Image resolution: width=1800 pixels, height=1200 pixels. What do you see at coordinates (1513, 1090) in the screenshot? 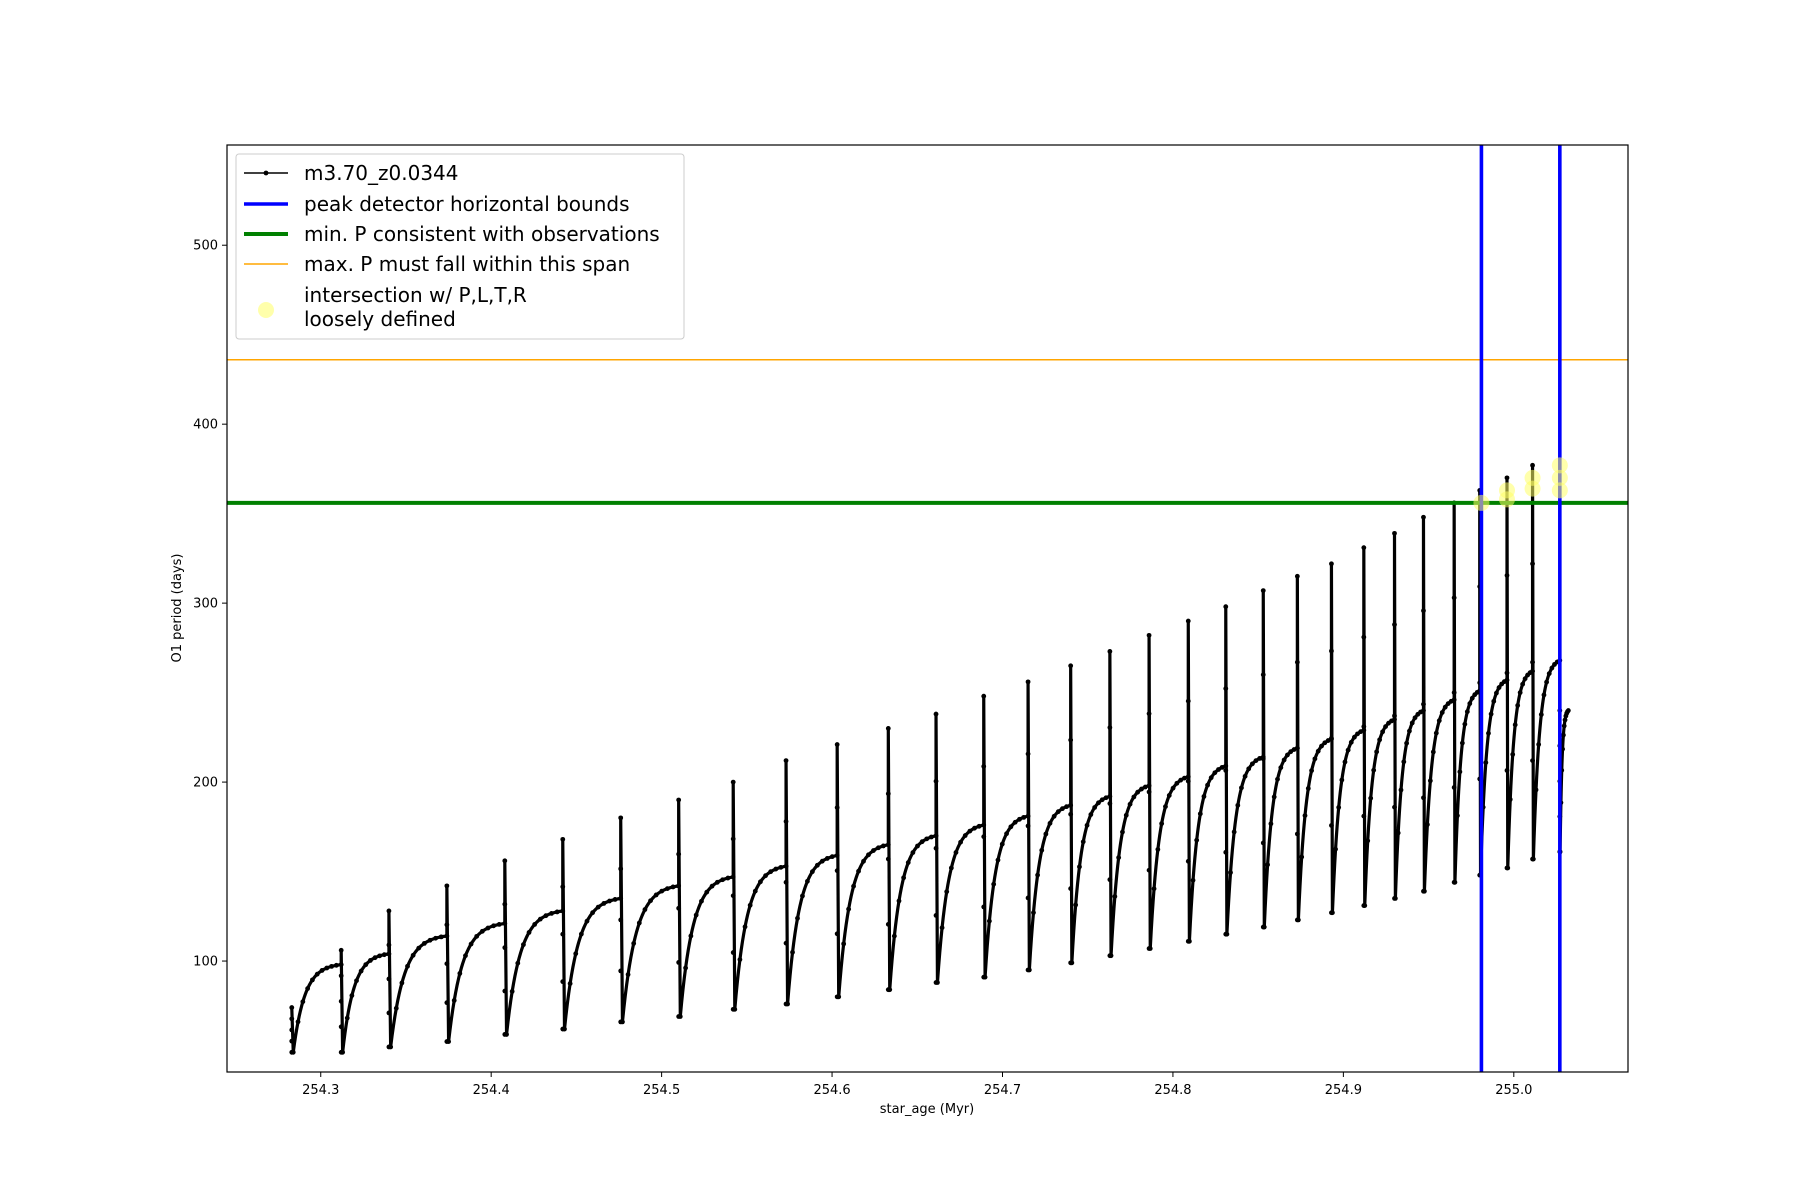
I see `x-tick-label: 255.0` at bounding box center [1513, 1090].